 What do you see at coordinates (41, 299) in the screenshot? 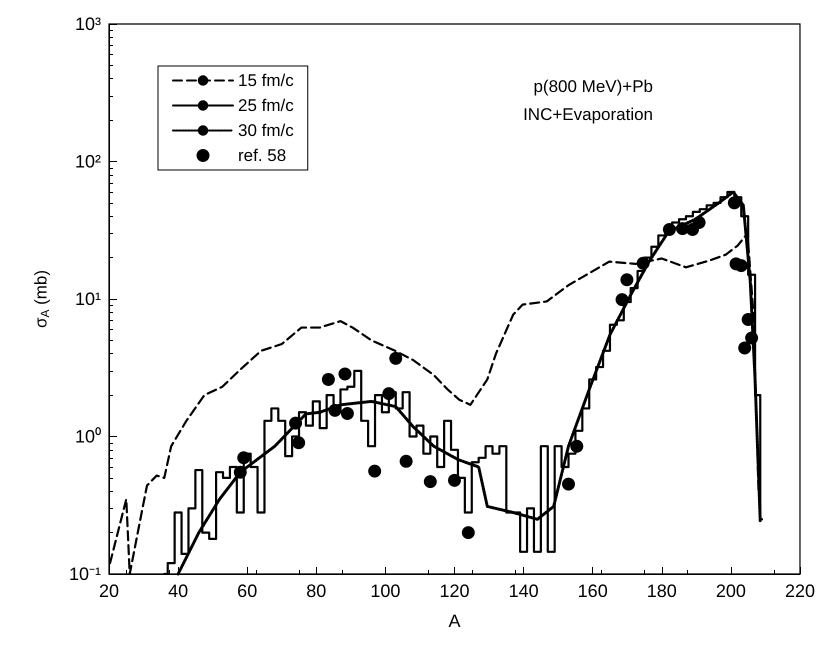
I see `y-axis-title: σA (mb)` at bounding box center [41, 299].